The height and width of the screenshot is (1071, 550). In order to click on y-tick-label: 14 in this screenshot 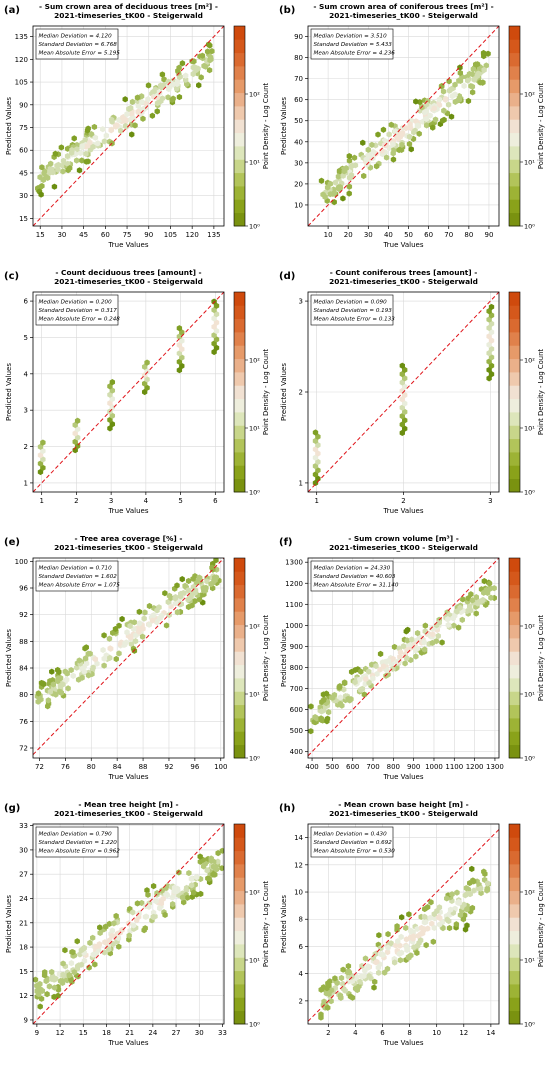, I will do `click(298, 838)`.